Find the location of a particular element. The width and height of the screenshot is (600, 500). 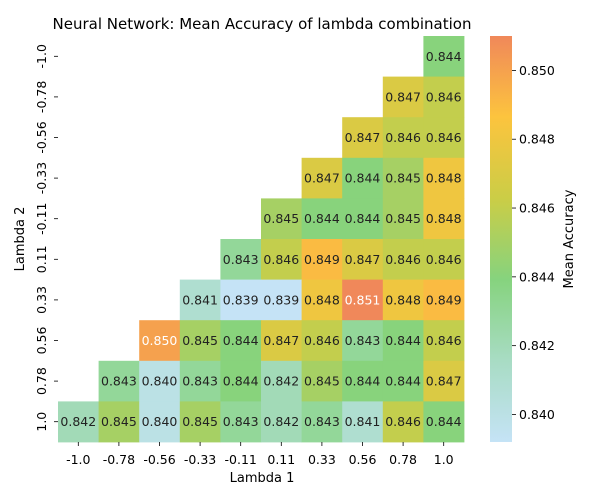

y-tick-label: 0.78 is located at coordinates (41, 381).